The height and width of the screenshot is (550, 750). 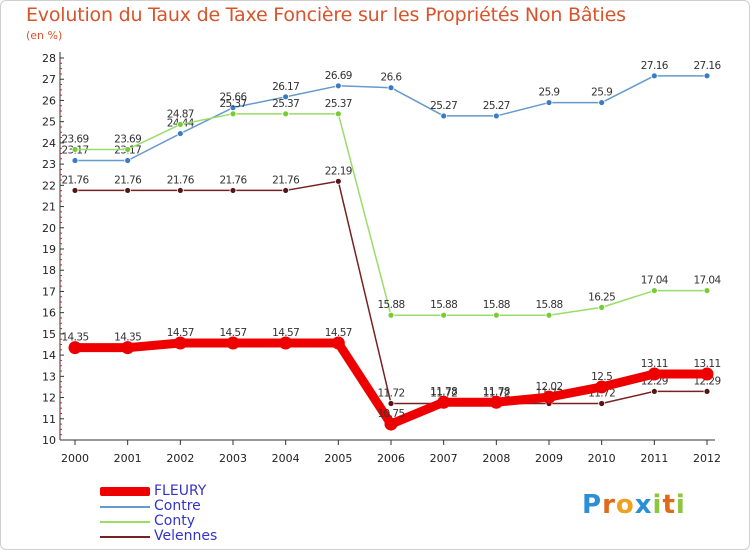 I want to click on x-tick-label: 2000, so click(x=75, y=458).